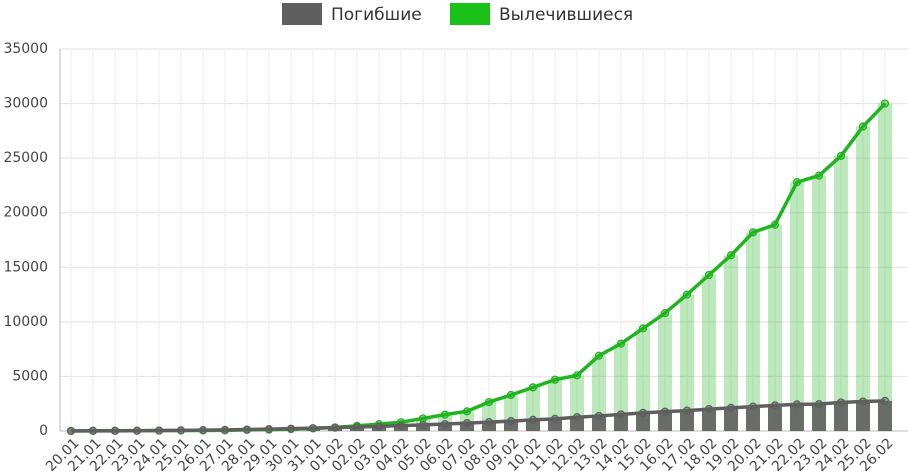 This screenshot has width=908, height=475. What do you see at coordinates (43, 431) in the screenshot?
I see `y-tick-label: 0` at bounding box center [43, 431].